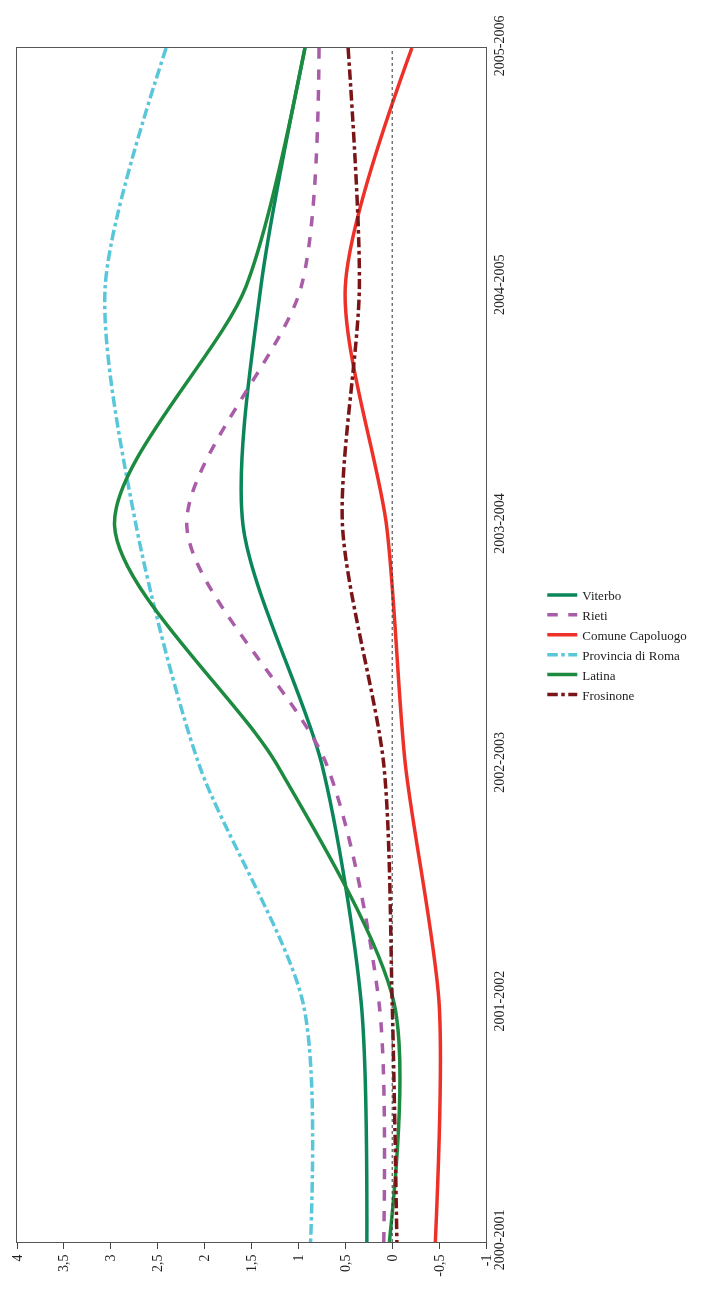  What do you see at coordinates (345, 1263) in the screenshot?
I see `x-tick-label: 0,5` at bounding box center [345, 1263].